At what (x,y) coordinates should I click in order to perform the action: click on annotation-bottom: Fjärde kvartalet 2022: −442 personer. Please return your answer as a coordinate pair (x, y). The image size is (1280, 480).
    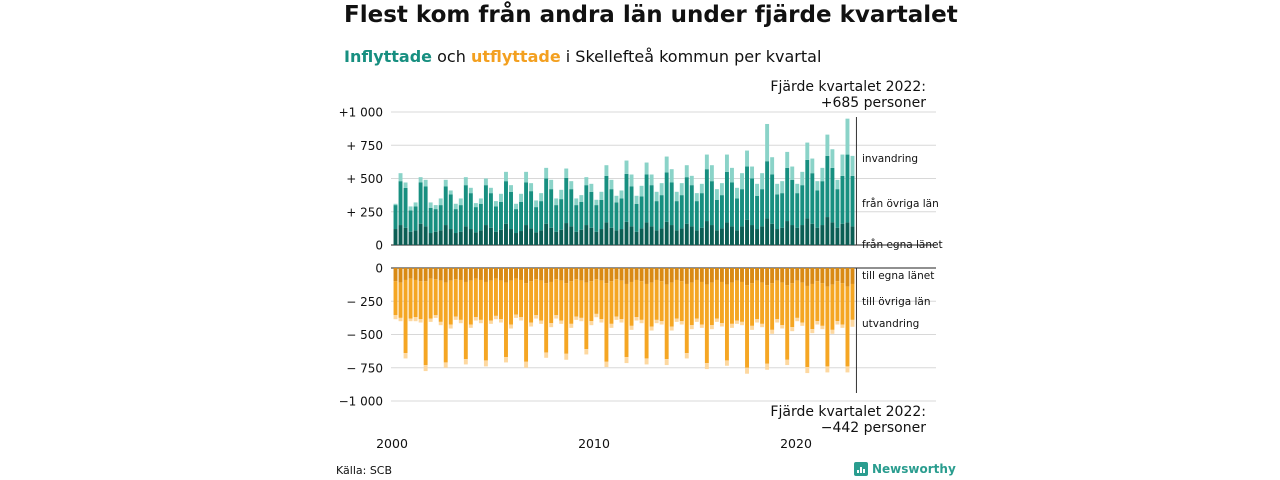
    Looking at the image, I should click on (848, 420).